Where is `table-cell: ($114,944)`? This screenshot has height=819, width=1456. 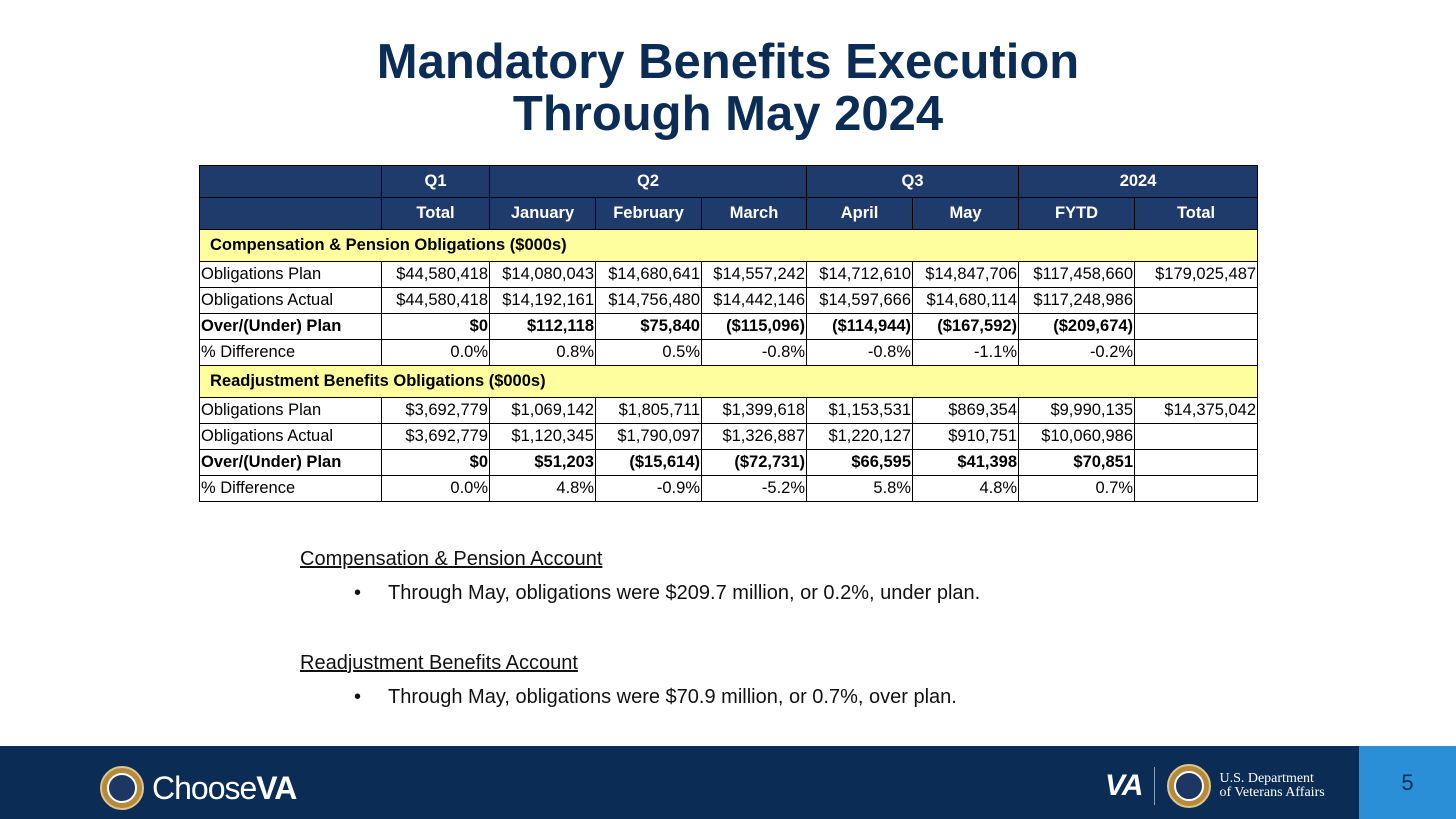 table-cell: ($114,944) is located at coordinates (860, 326).